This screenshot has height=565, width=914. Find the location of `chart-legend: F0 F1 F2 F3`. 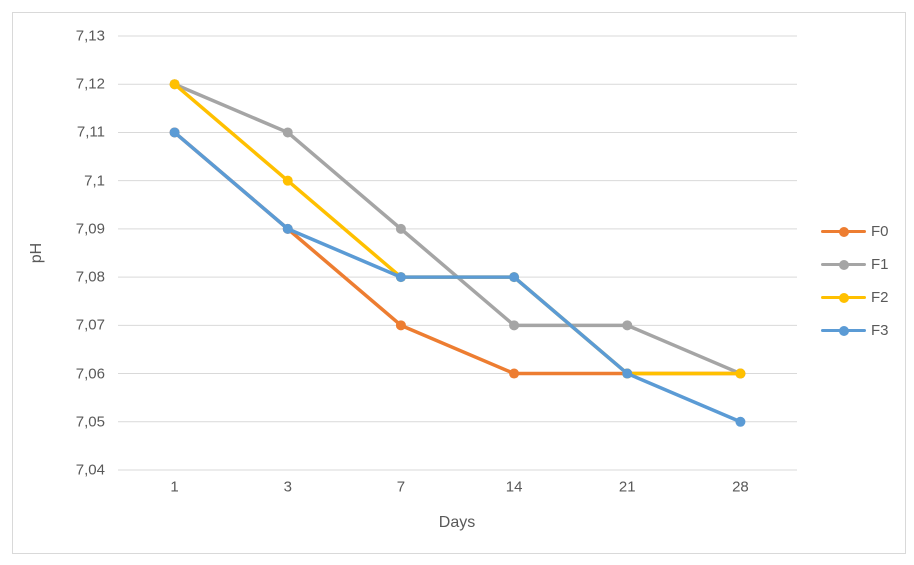

chart-legend: F0 F1 F2 F3 is located at coordinates (855, 281).